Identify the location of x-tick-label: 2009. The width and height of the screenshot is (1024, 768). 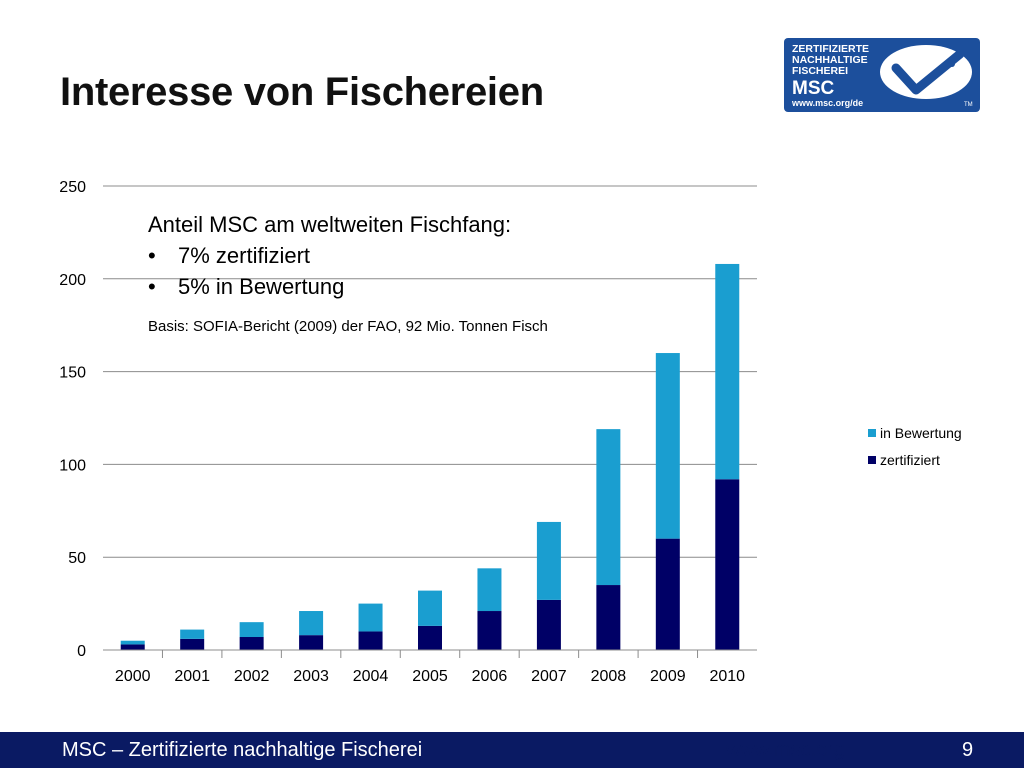
(668, 676).